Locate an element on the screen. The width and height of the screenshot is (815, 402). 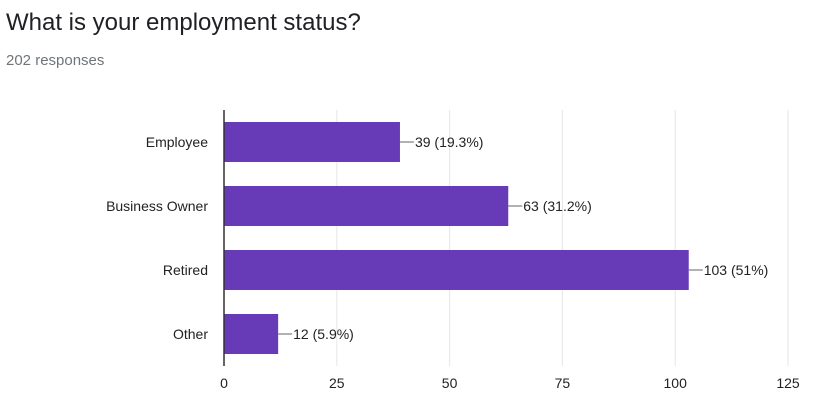
x-tick-label: 100 is located at coordinates (676, 383).